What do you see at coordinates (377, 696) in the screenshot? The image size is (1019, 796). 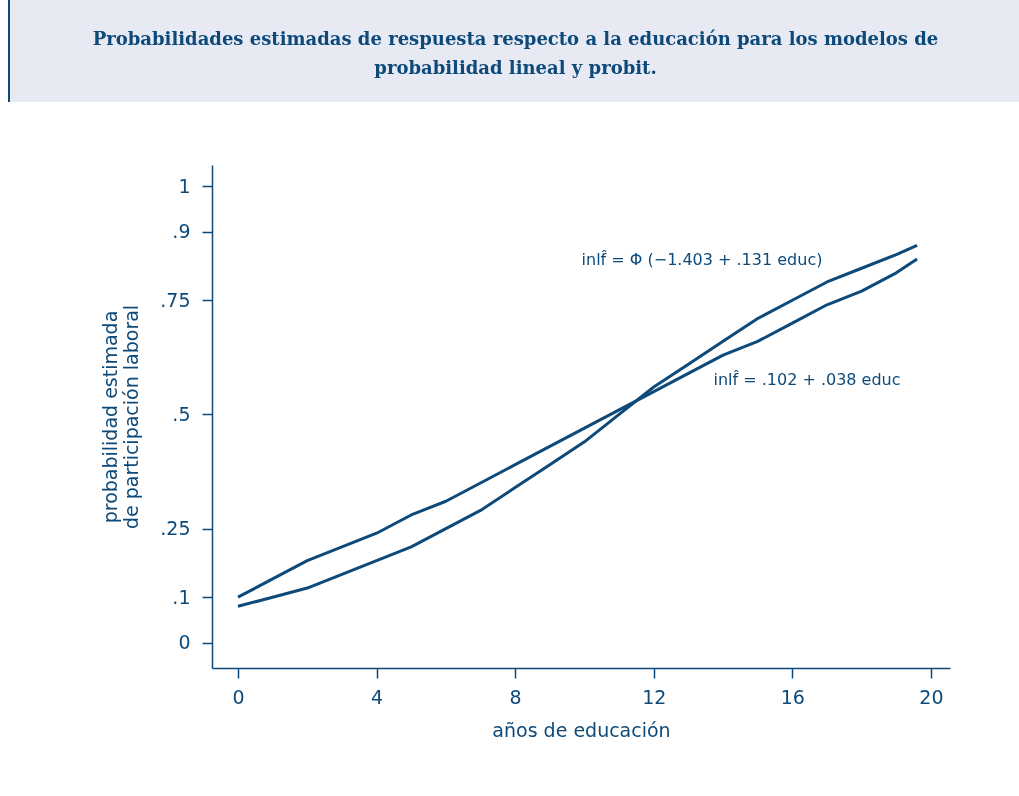 I see `x-tick-label: 4` at bounding box center [377, 696].